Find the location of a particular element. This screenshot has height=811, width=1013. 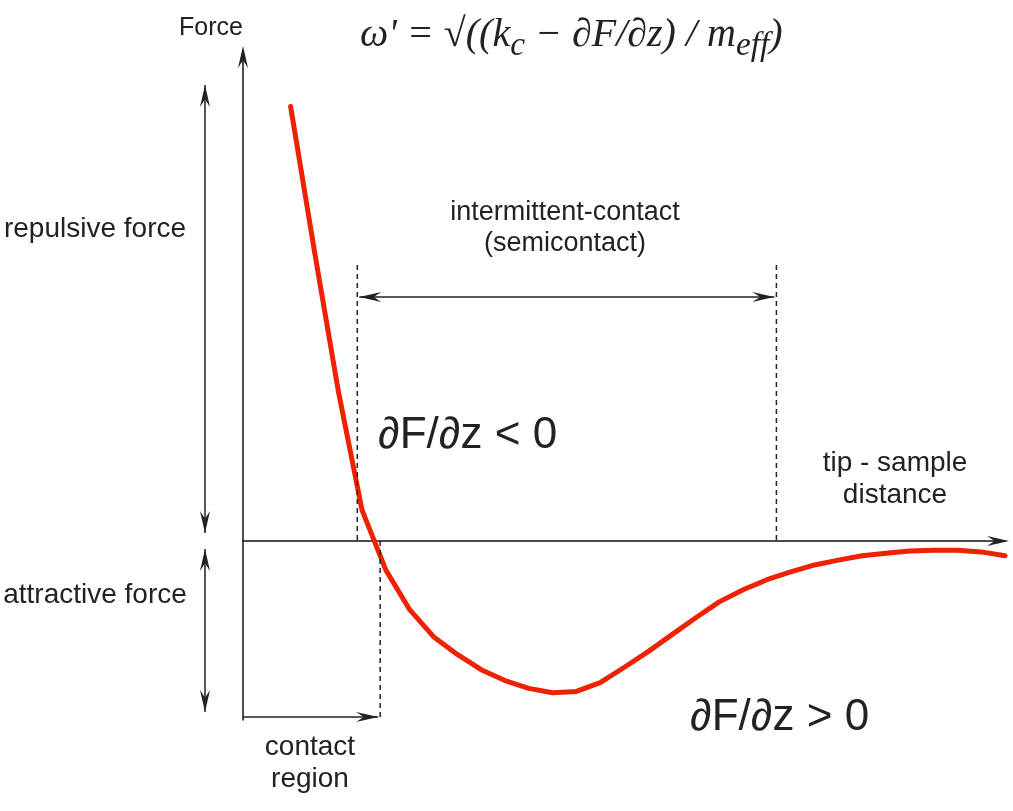

text: contact region is located at coordinates (310, 762).